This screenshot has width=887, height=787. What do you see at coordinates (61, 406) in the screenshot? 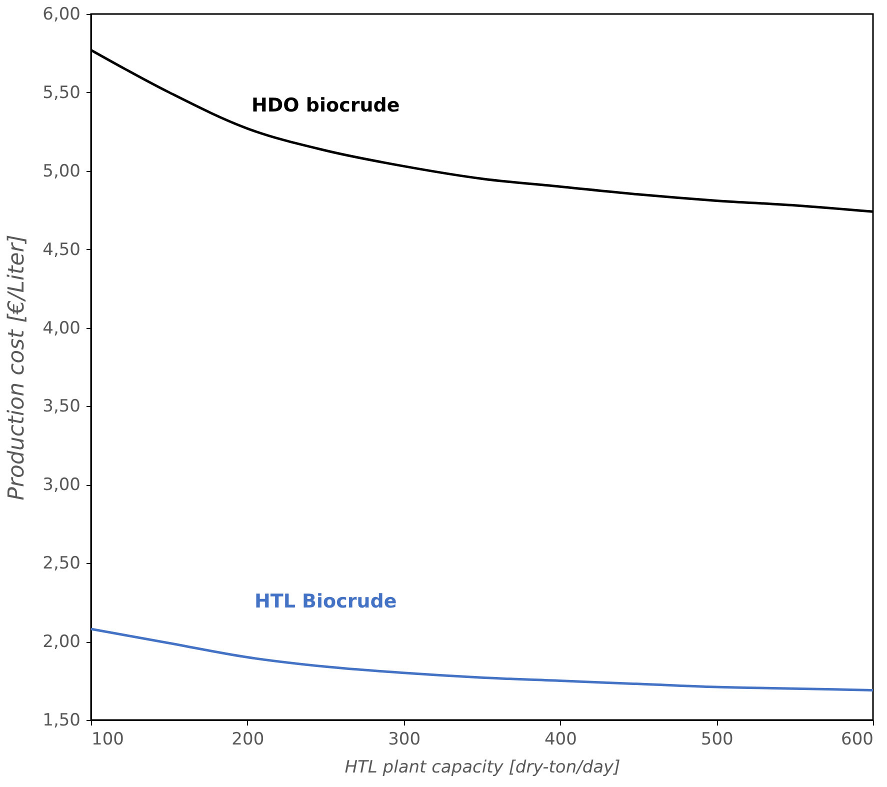
I see `y-tick-label: 3,50` at bounding box center [61, 406].